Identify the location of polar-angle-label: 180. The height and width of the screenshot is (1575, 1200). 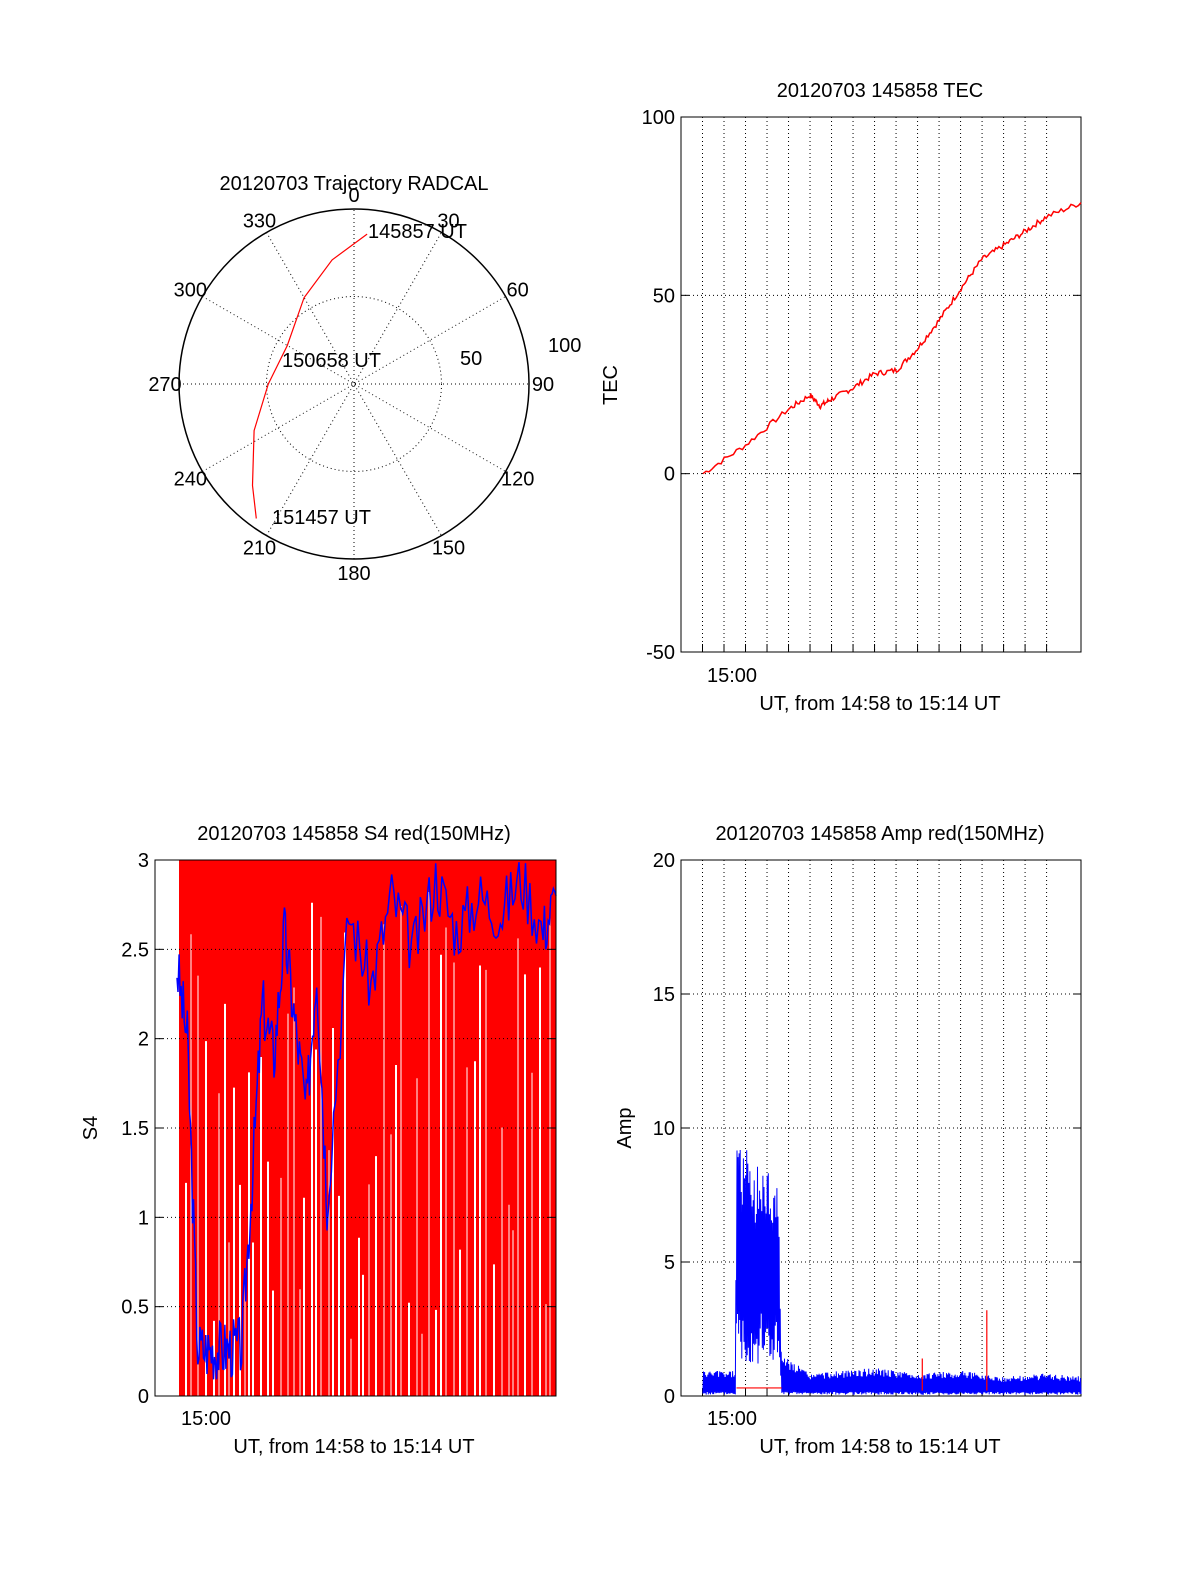
(353, 574).